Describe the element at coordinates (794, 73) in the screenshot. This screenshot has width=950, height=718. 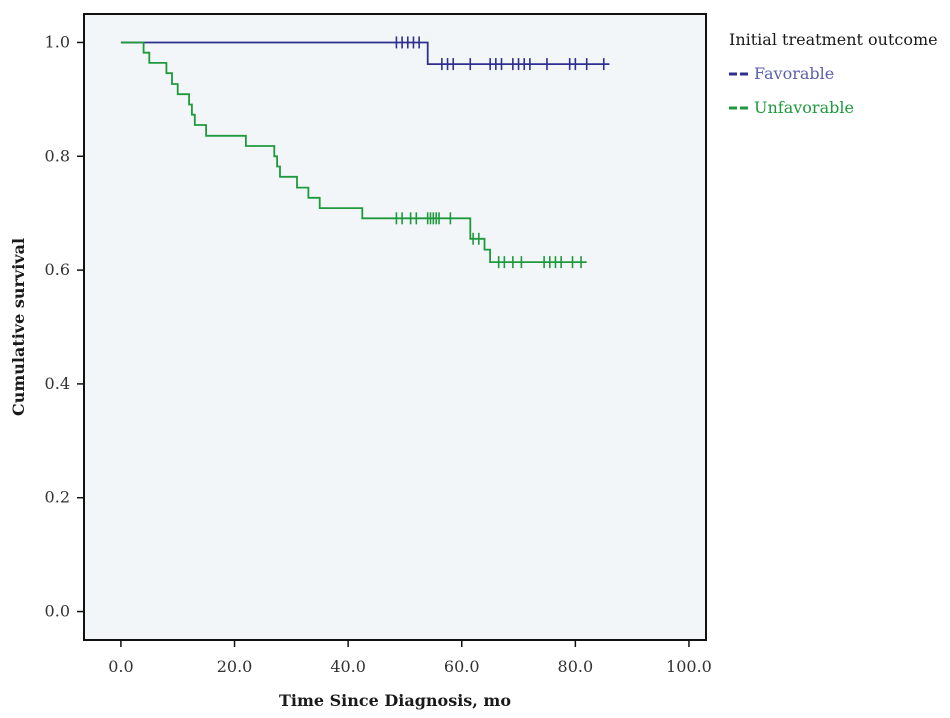
I see `legend-label-favorable: Favorable` at that location.